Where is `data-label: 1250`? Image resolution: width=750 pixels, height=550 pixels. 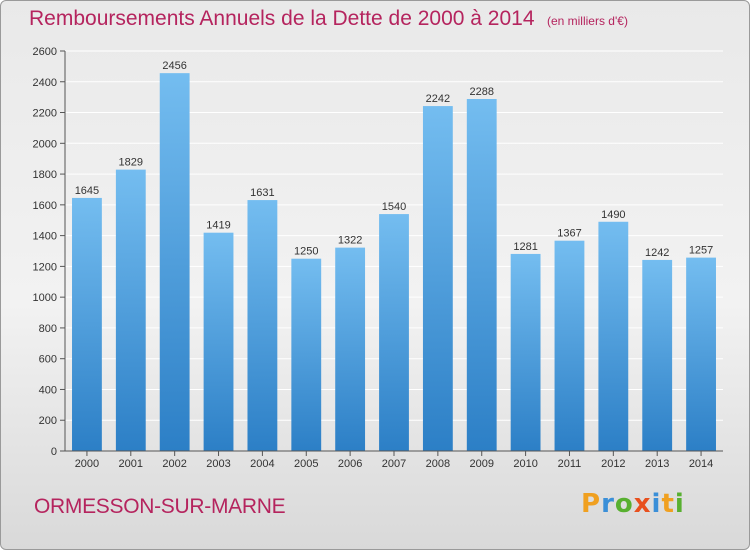
data-label: 1250 is located at coordinates (306, 252).